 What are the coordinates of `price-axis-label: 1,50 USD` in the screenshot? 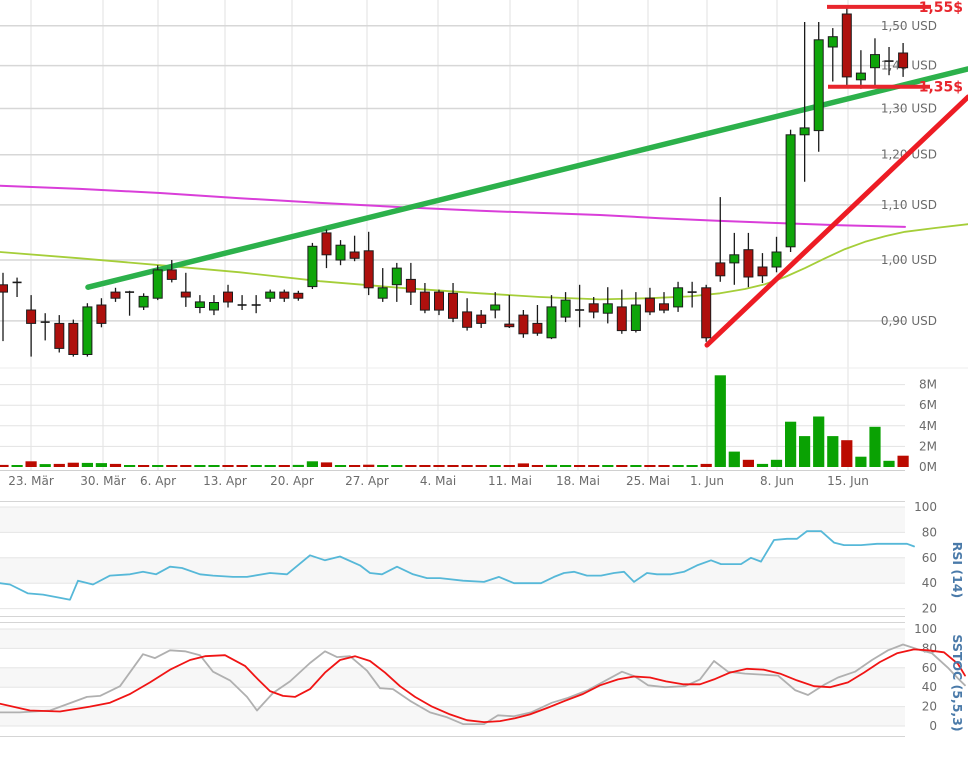 It's located at (909, 26).